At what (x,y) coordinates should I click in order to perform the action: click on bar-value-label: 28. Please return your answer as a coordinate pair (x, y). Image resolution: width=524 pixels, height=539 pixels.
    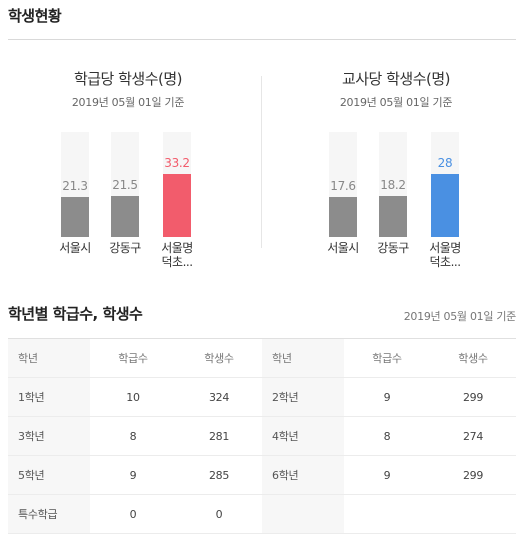
    Looking at the image, I should click on (445, 163).